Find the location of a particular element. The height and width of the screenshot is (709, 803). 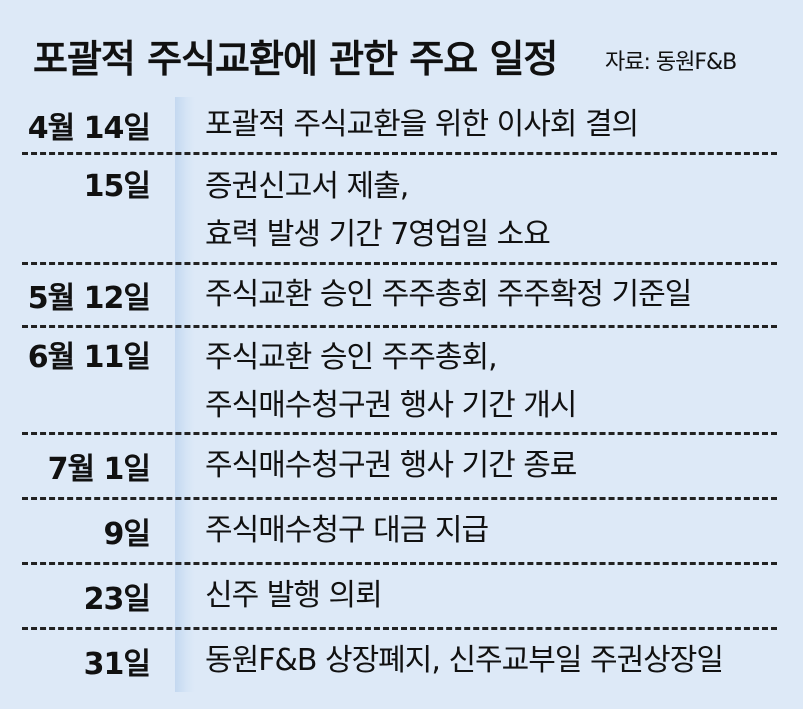

description-line: 증권신고서 제출, is located at coordinates (307, 186).